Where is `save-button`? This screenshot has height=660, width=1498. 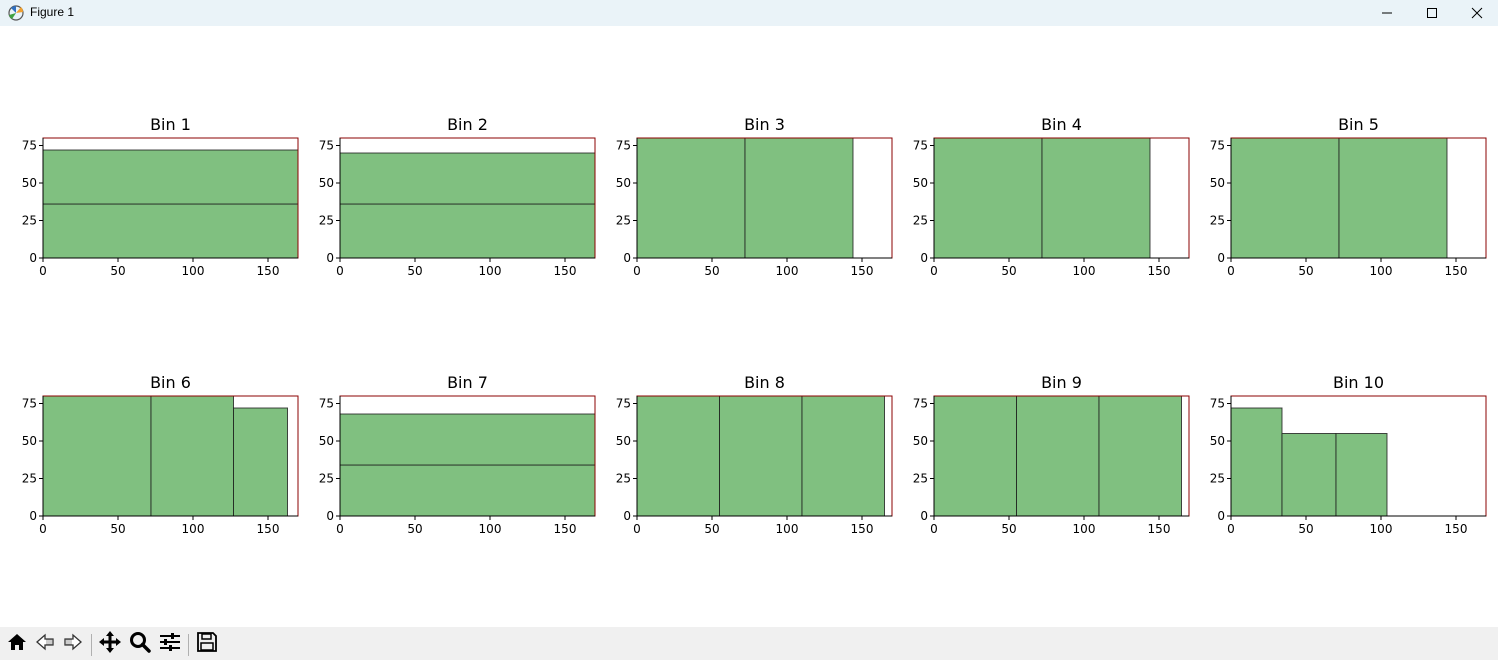
save-button is located at coordinates (207, 644).